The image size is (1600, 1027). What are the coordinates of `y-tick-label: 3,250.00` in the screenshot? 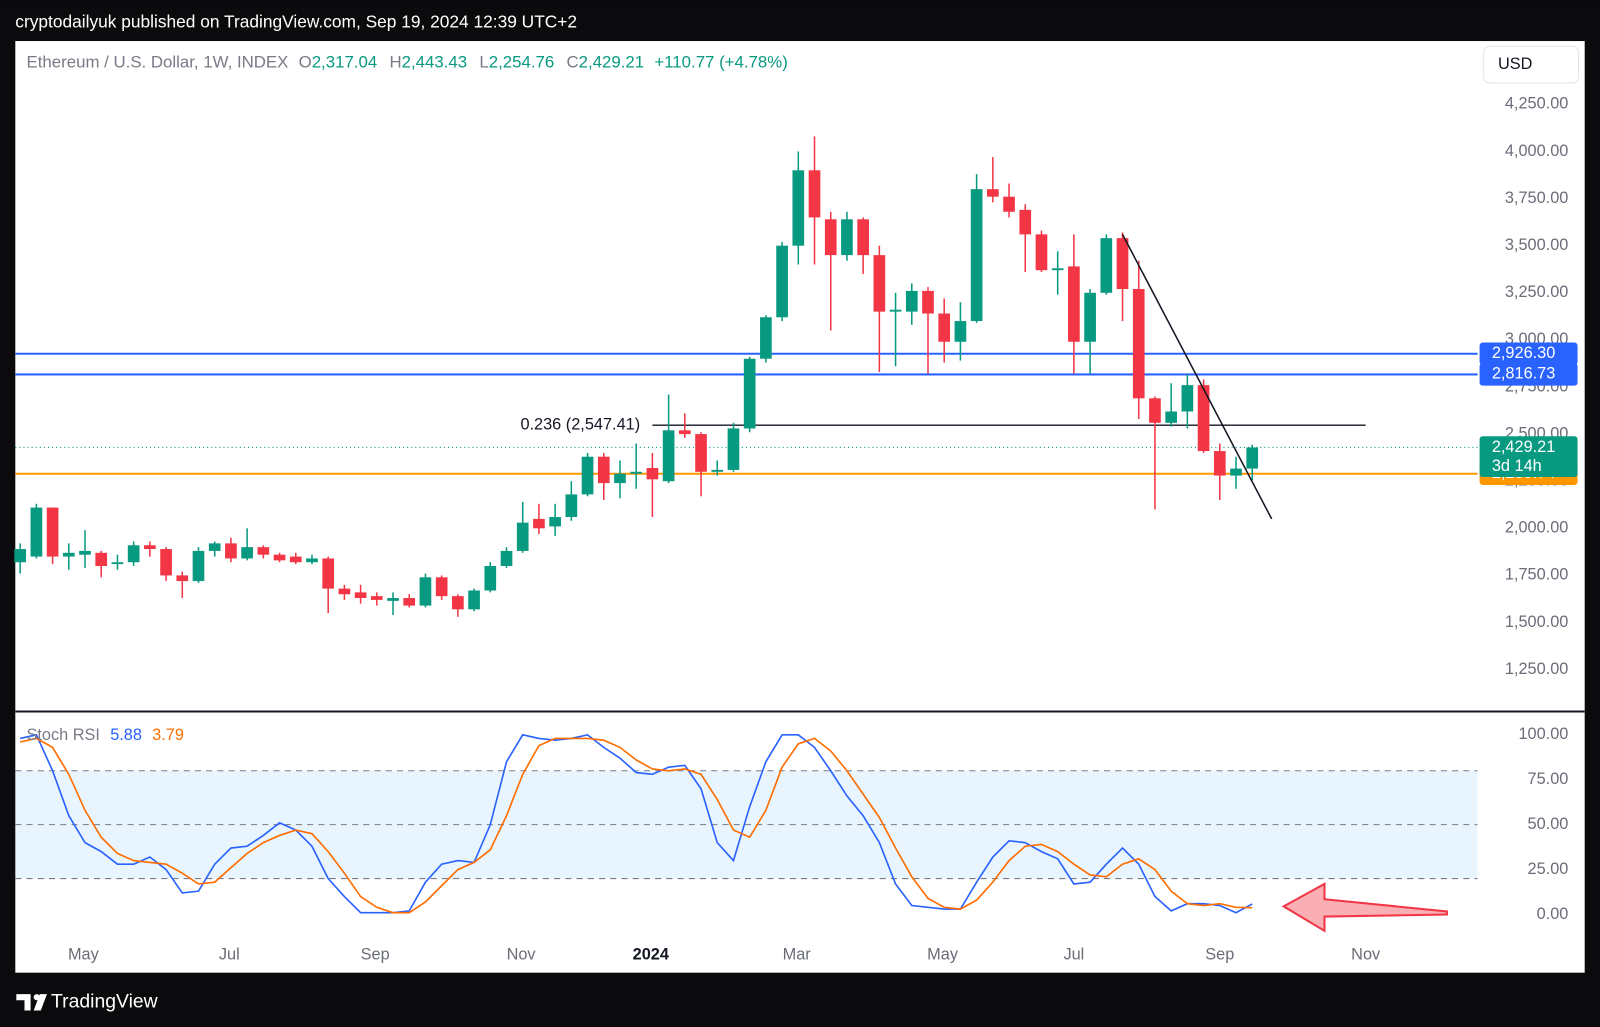 It's located at (1537, 292).